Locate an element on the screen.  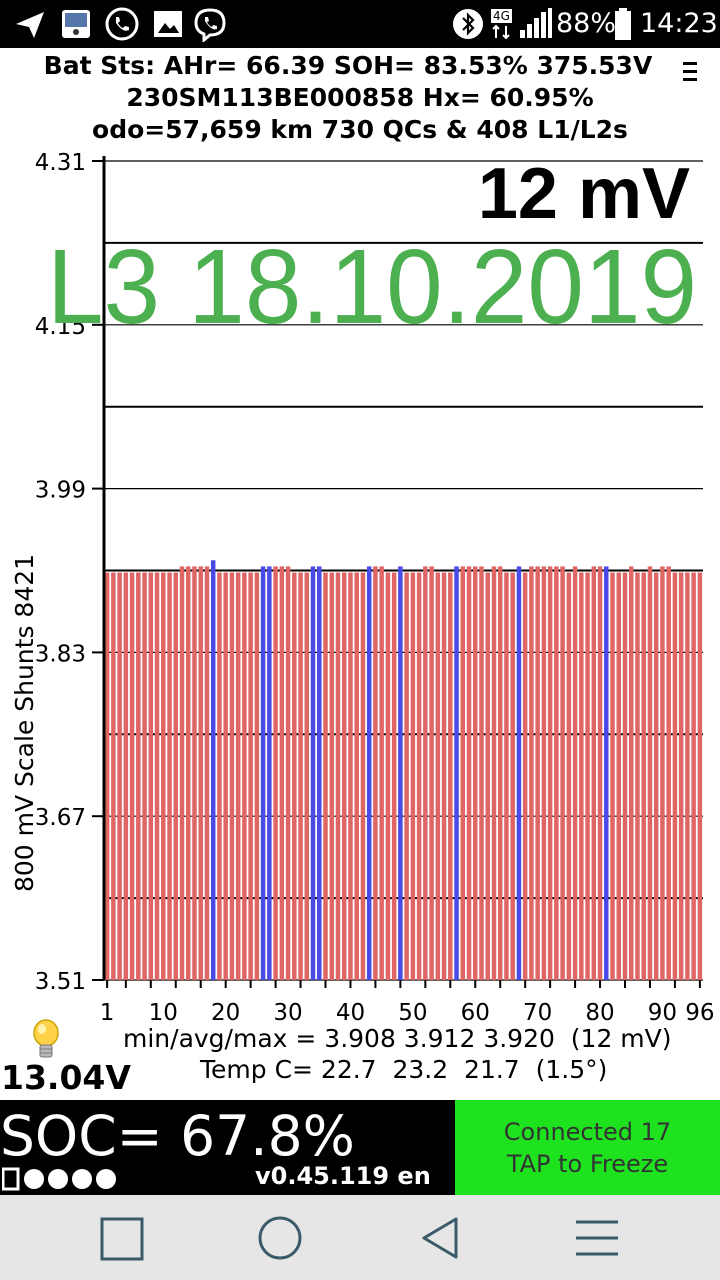
back-button is located at coordinates (440, 1238).